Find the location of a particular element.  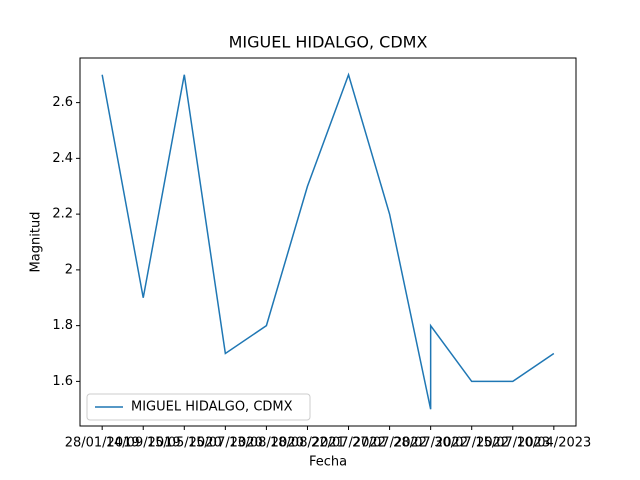

y-tick-label: 2.4 is located at coordinates (62, 158).